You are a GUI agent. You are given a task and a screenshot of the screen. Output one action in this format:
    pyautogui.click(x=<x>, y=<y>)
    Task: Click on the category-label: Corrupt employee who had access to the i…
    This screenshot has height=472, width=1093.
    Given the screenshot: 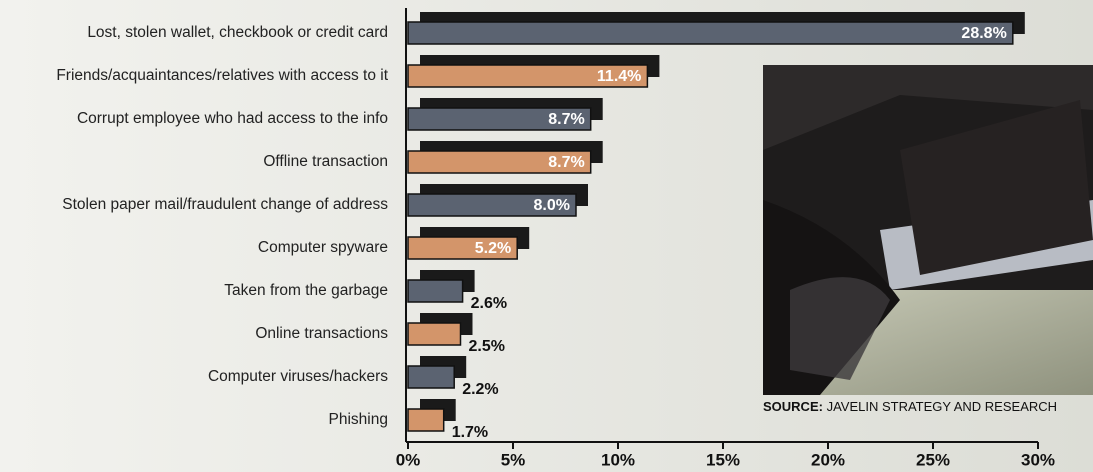 What is the action you would take?
    pyautogui.click(x=232, y=118)
    